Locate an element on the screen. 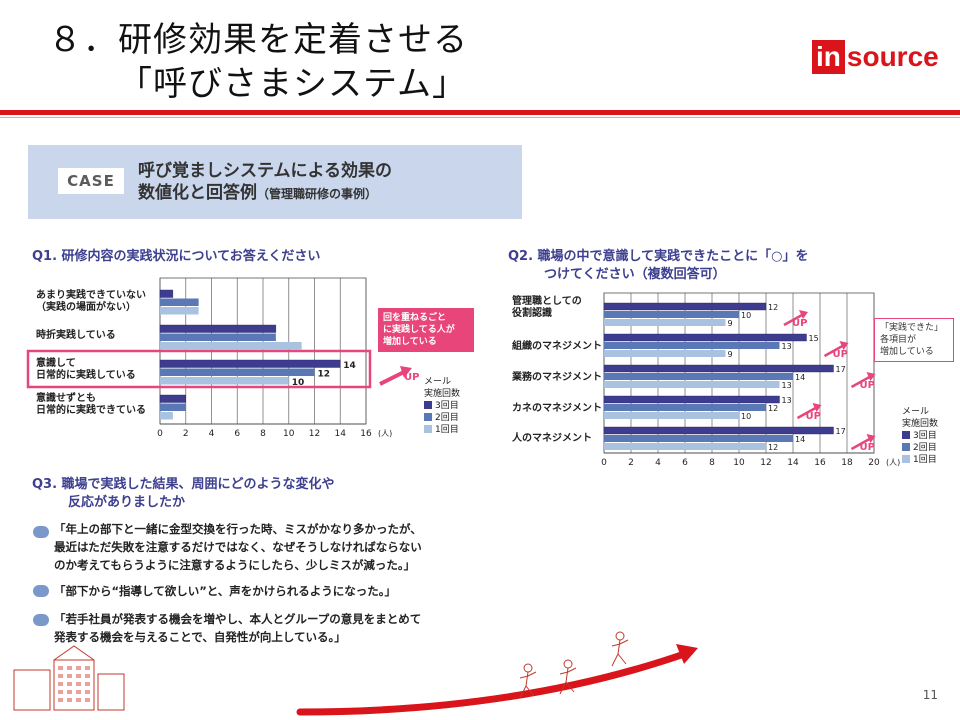 The image size is (960, 720). q1-legend: メール 実施回数 3回目 2回目 1回目 is located at coordinates (442, 406).